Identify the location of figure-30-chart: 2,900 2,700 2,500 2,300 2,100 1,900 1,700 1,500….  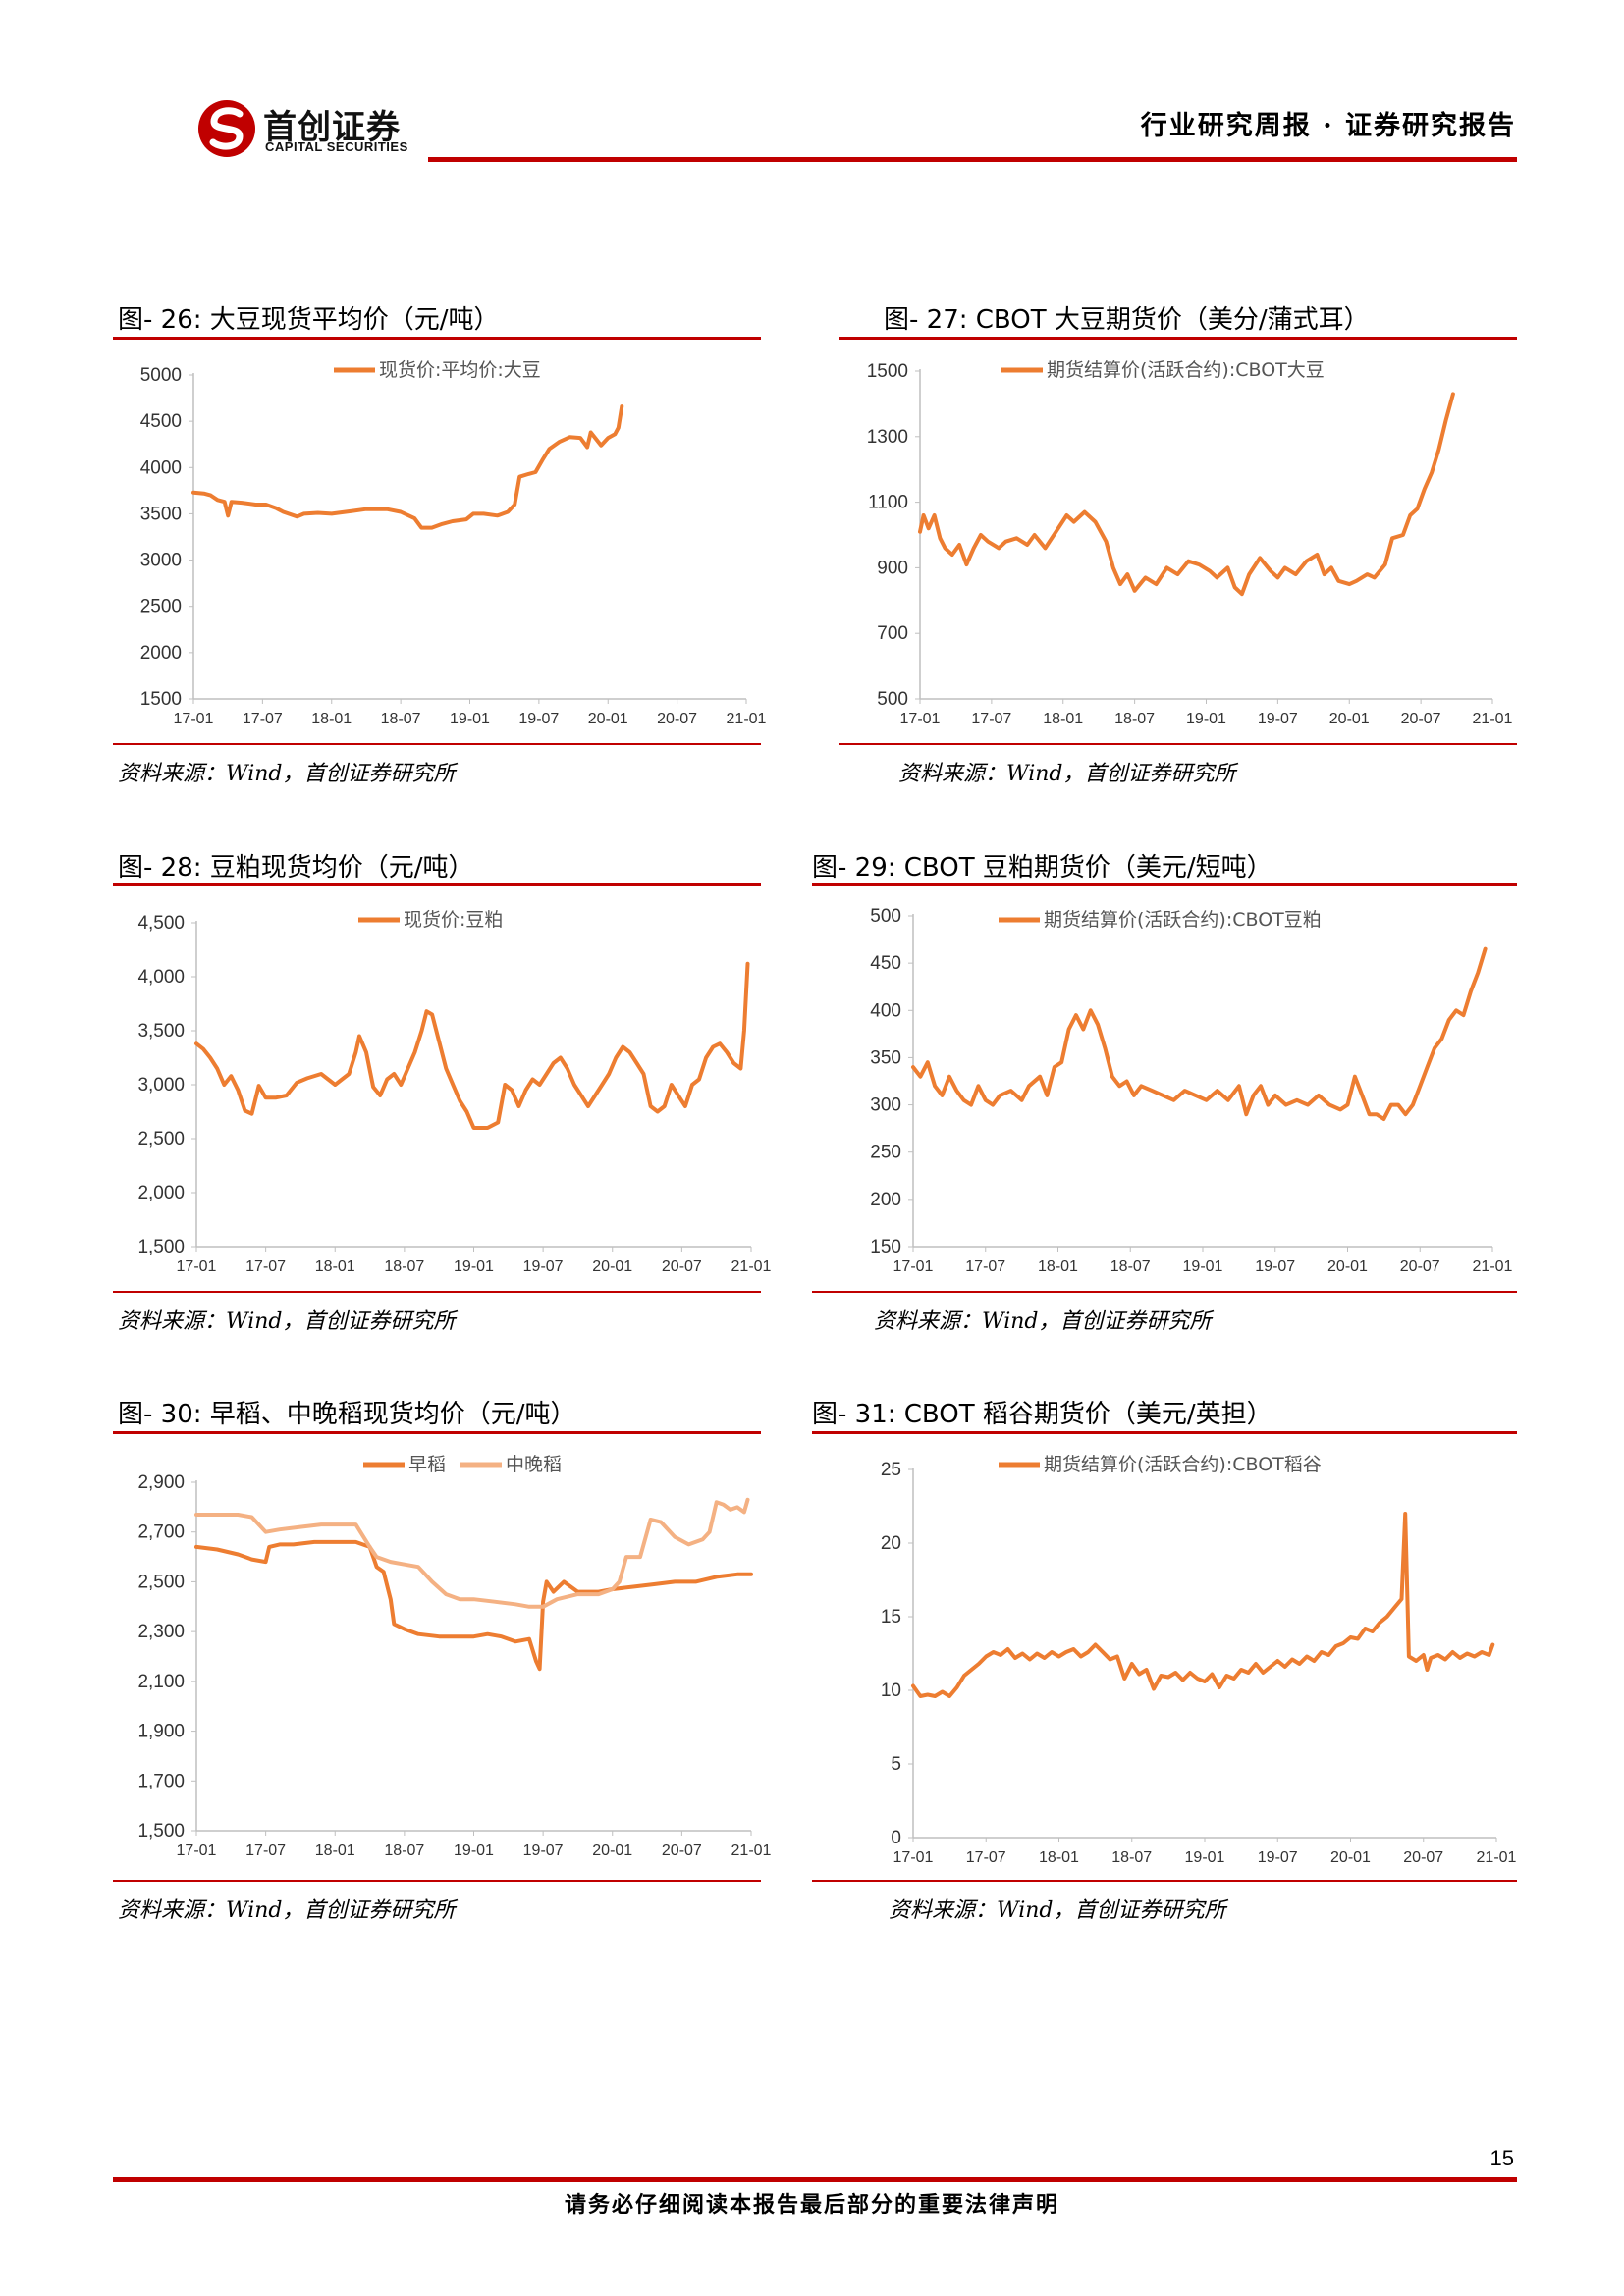
(442, 1659).